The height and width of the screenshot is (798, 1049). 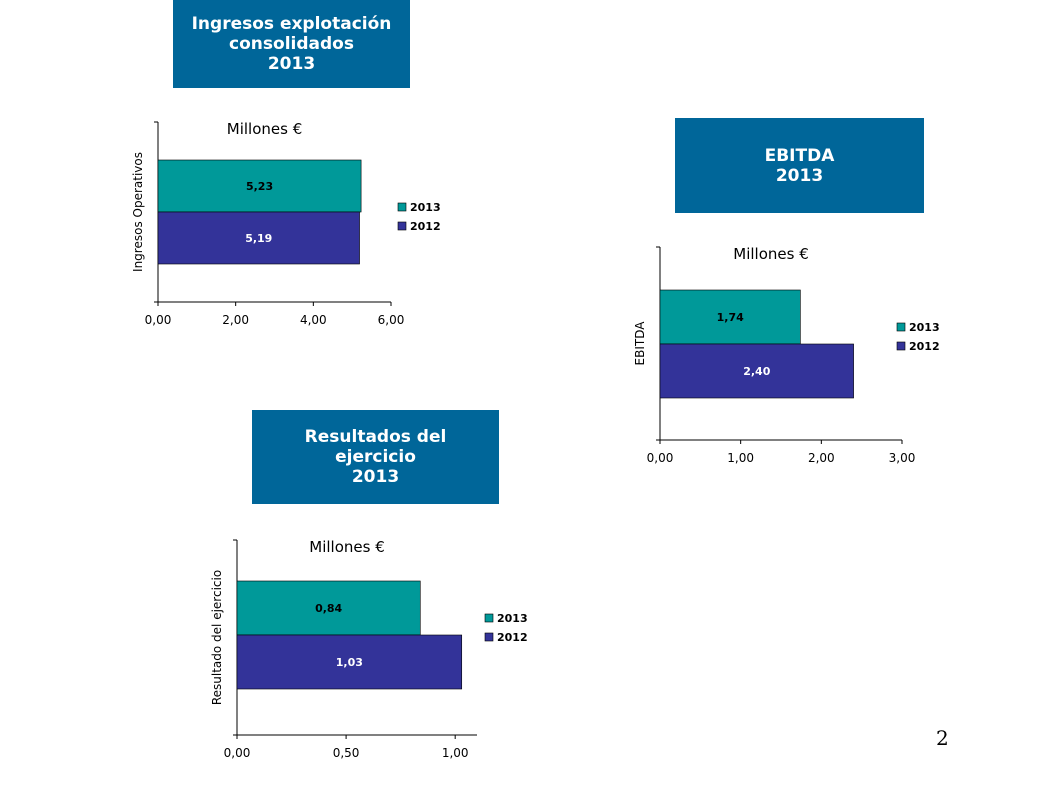 I want to click on title-line: EBITDA, so click(x=799, y=155).